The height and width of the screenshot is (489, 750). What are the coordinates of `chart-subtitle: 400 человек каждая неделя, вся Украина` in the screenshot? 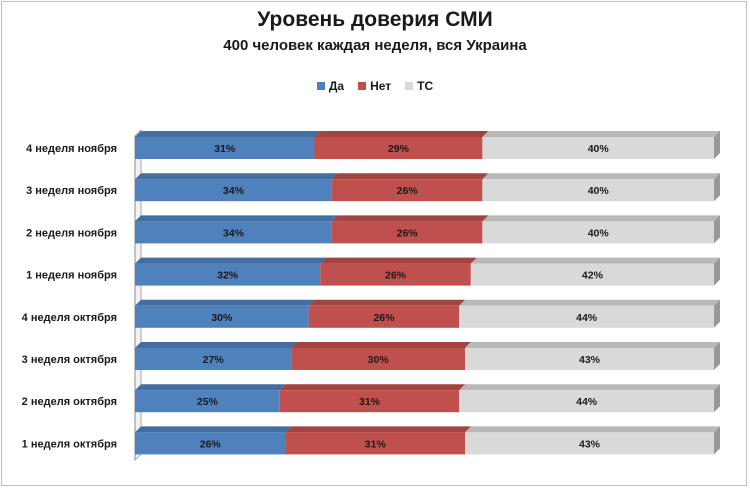 It's located at (375, 45).